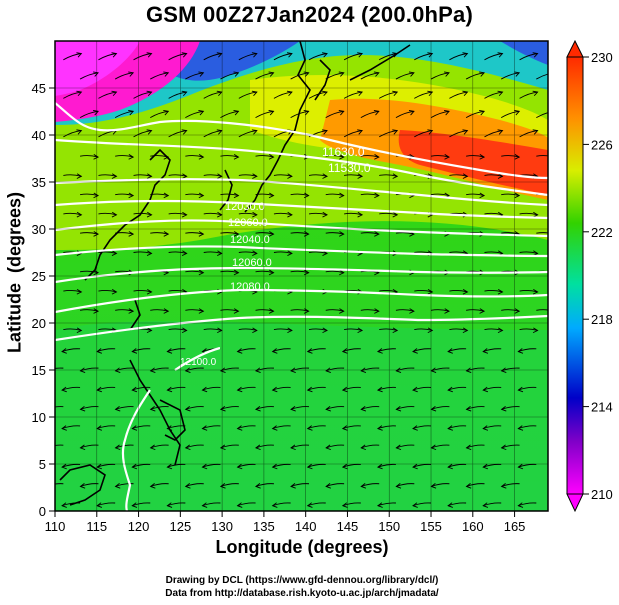  What do you see at coordinates (285, 522) in the screenshot?
I see `x-axis-ticks: 110 115 120 125 130 135 140 145 150 155 160 165` at bounding box center [285, 522].